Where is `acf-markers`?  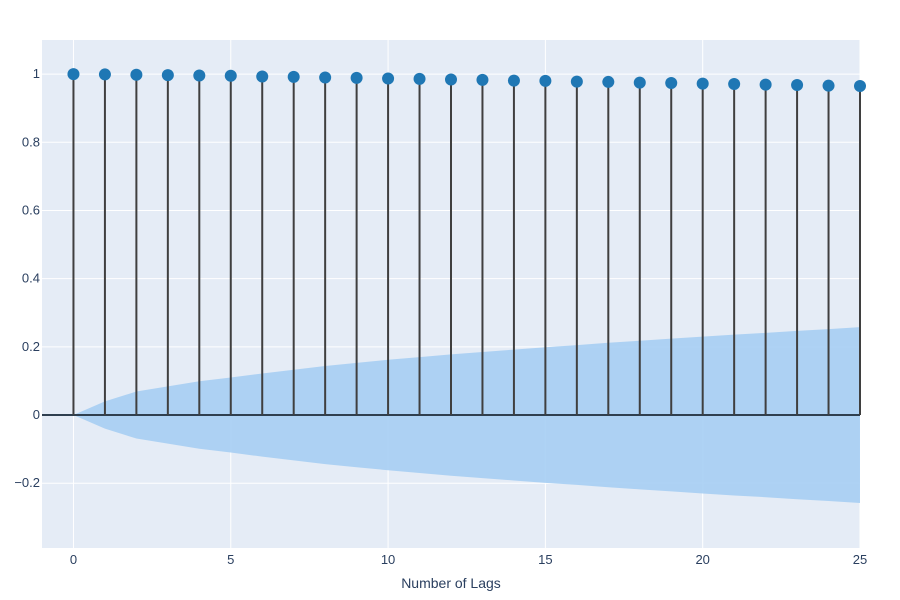
acf-markers is located at coordinates (466, 80).